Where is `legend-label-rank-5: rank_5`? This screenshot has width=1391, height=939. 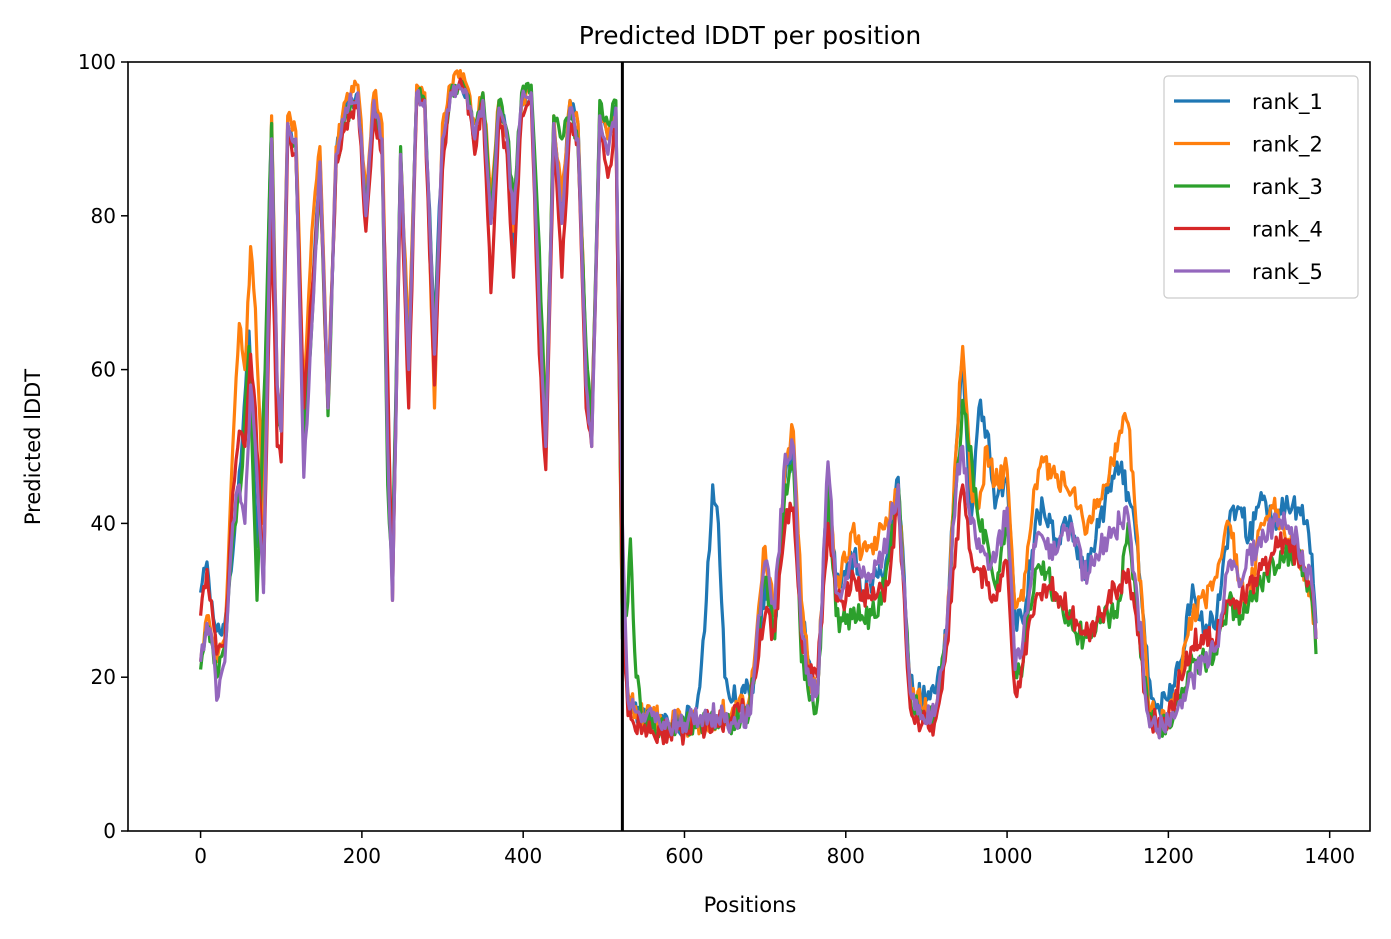 legend-label-rank-5: rank_5 is located at coordinates (1287, 272).